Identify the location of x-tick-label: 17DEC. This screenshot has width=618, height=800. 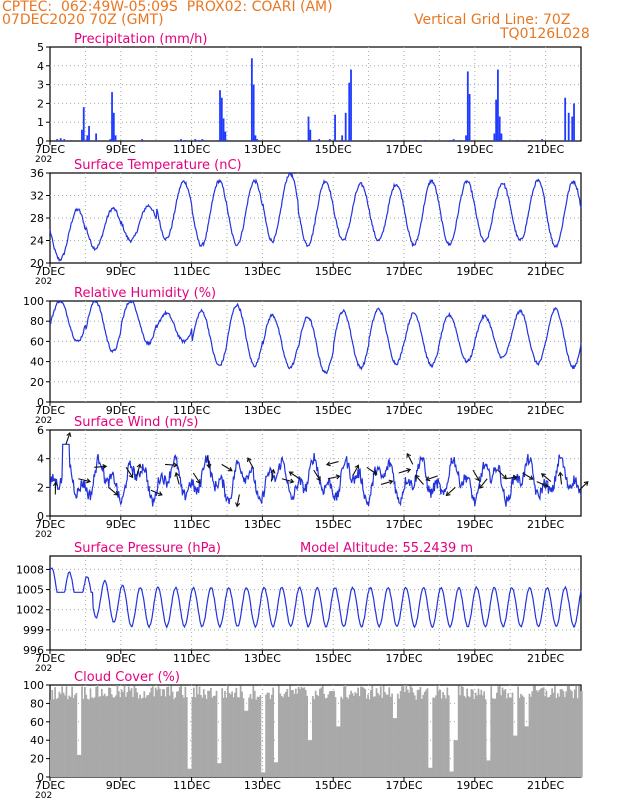
(403, 271).